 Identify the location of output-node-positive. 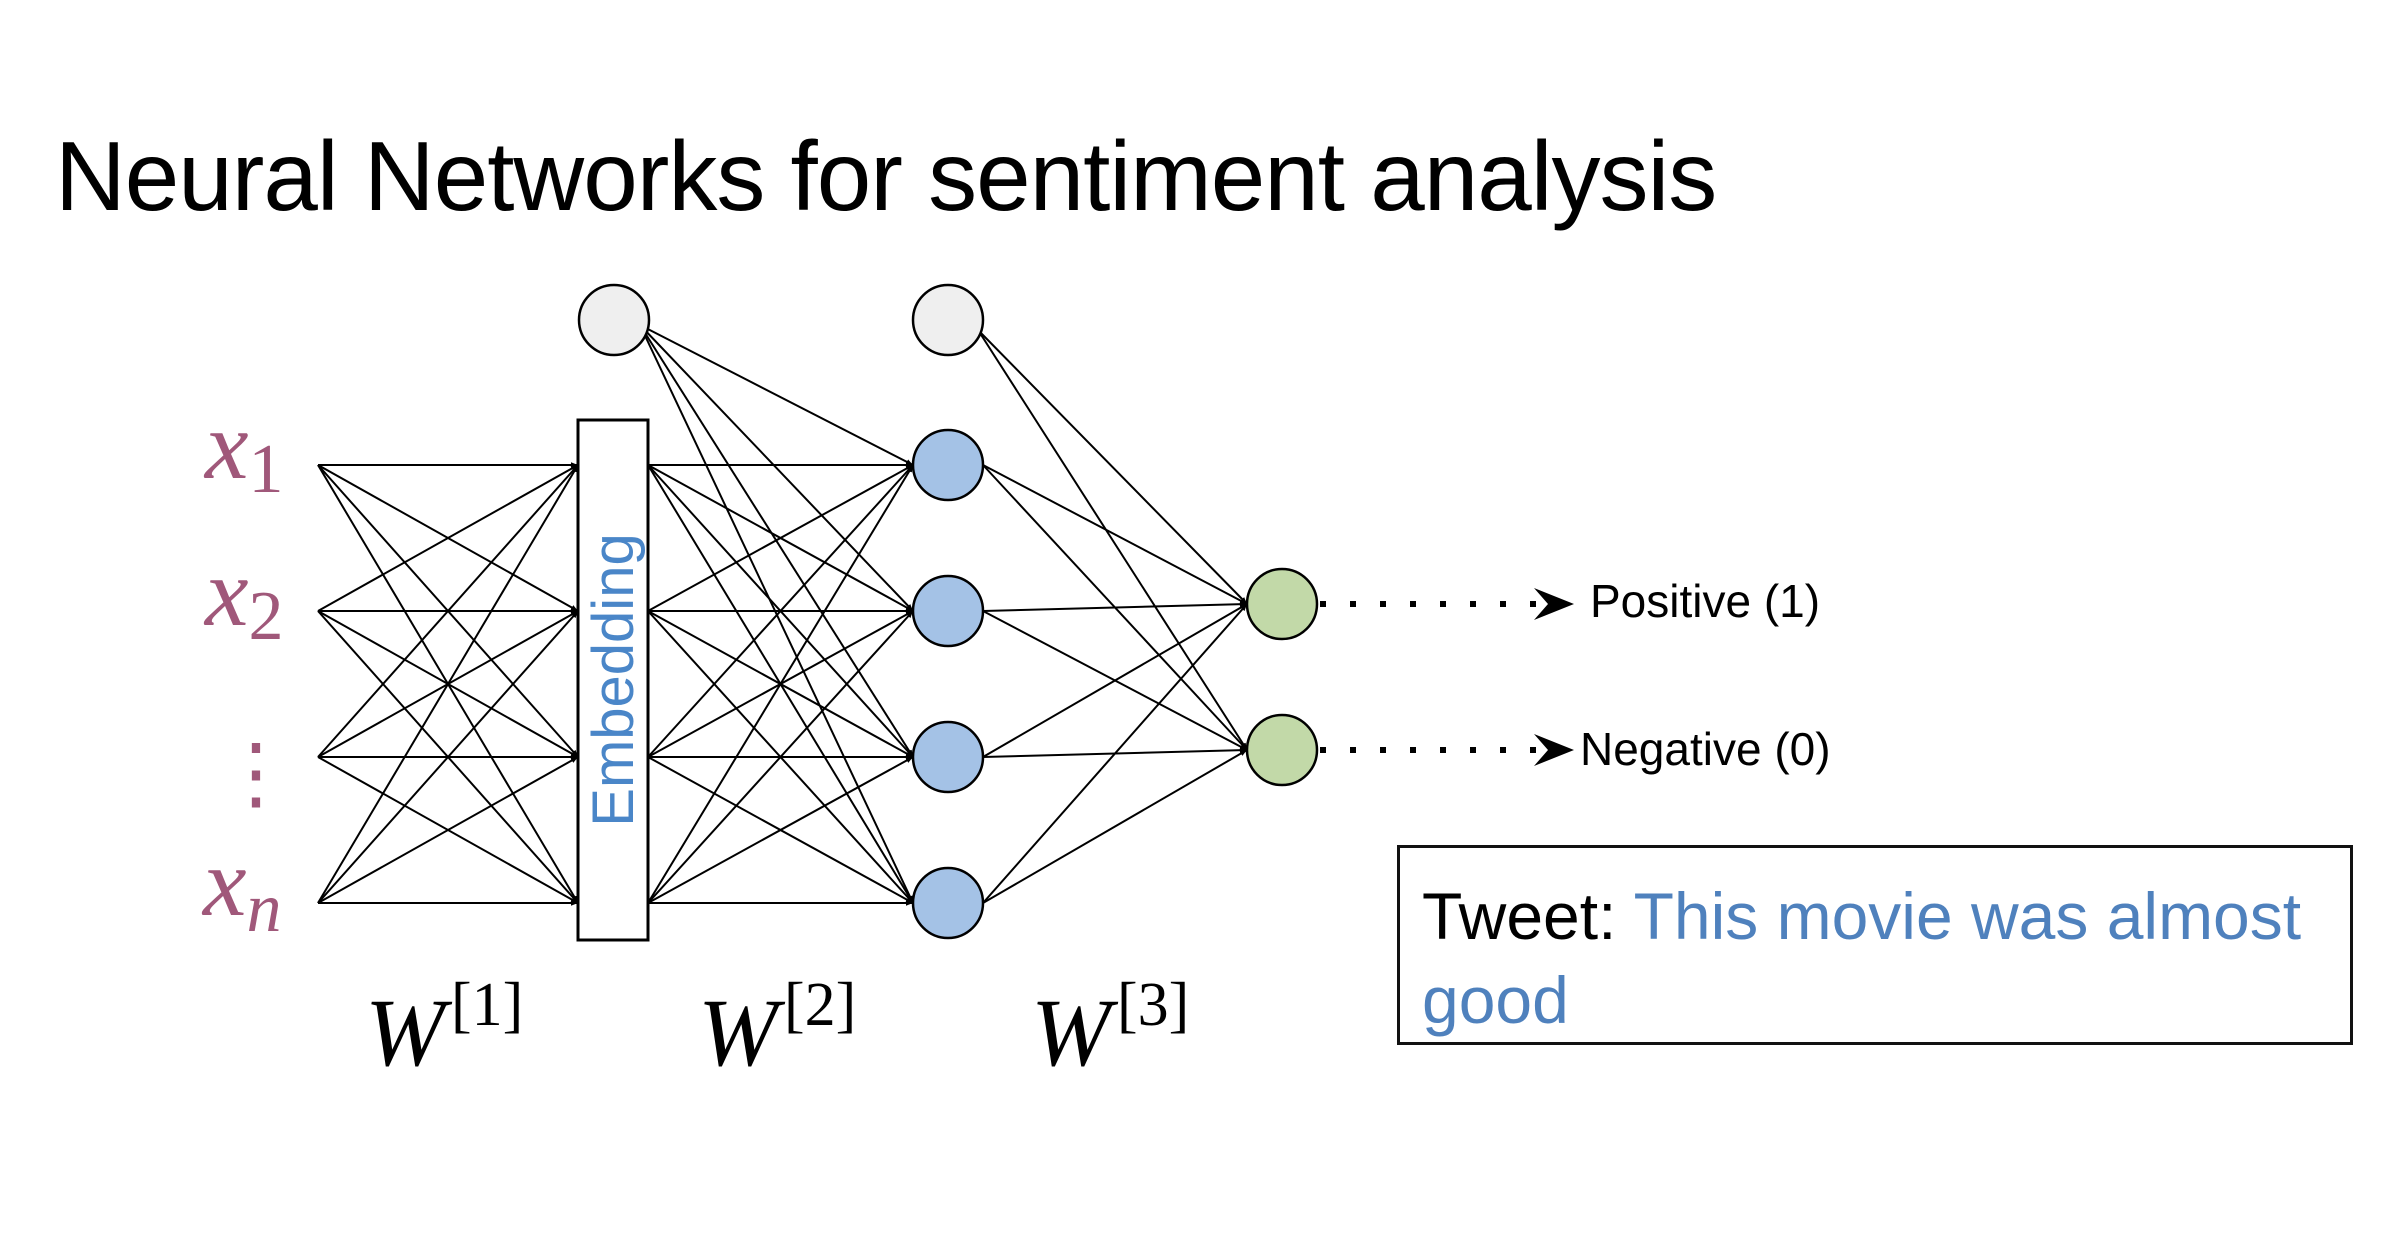
(1282, 604).